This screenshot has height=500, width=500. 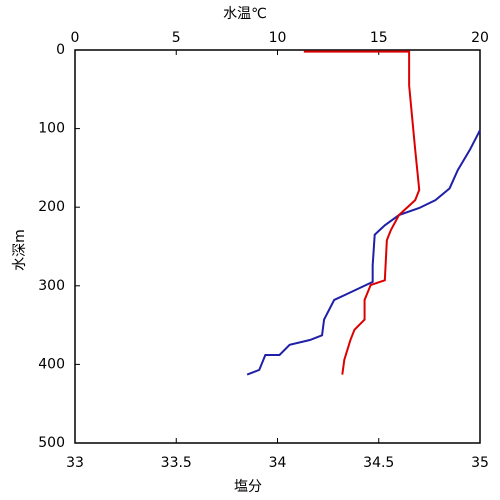 I want to click on x2-tick-label: 0, so click(x=75, y=38).